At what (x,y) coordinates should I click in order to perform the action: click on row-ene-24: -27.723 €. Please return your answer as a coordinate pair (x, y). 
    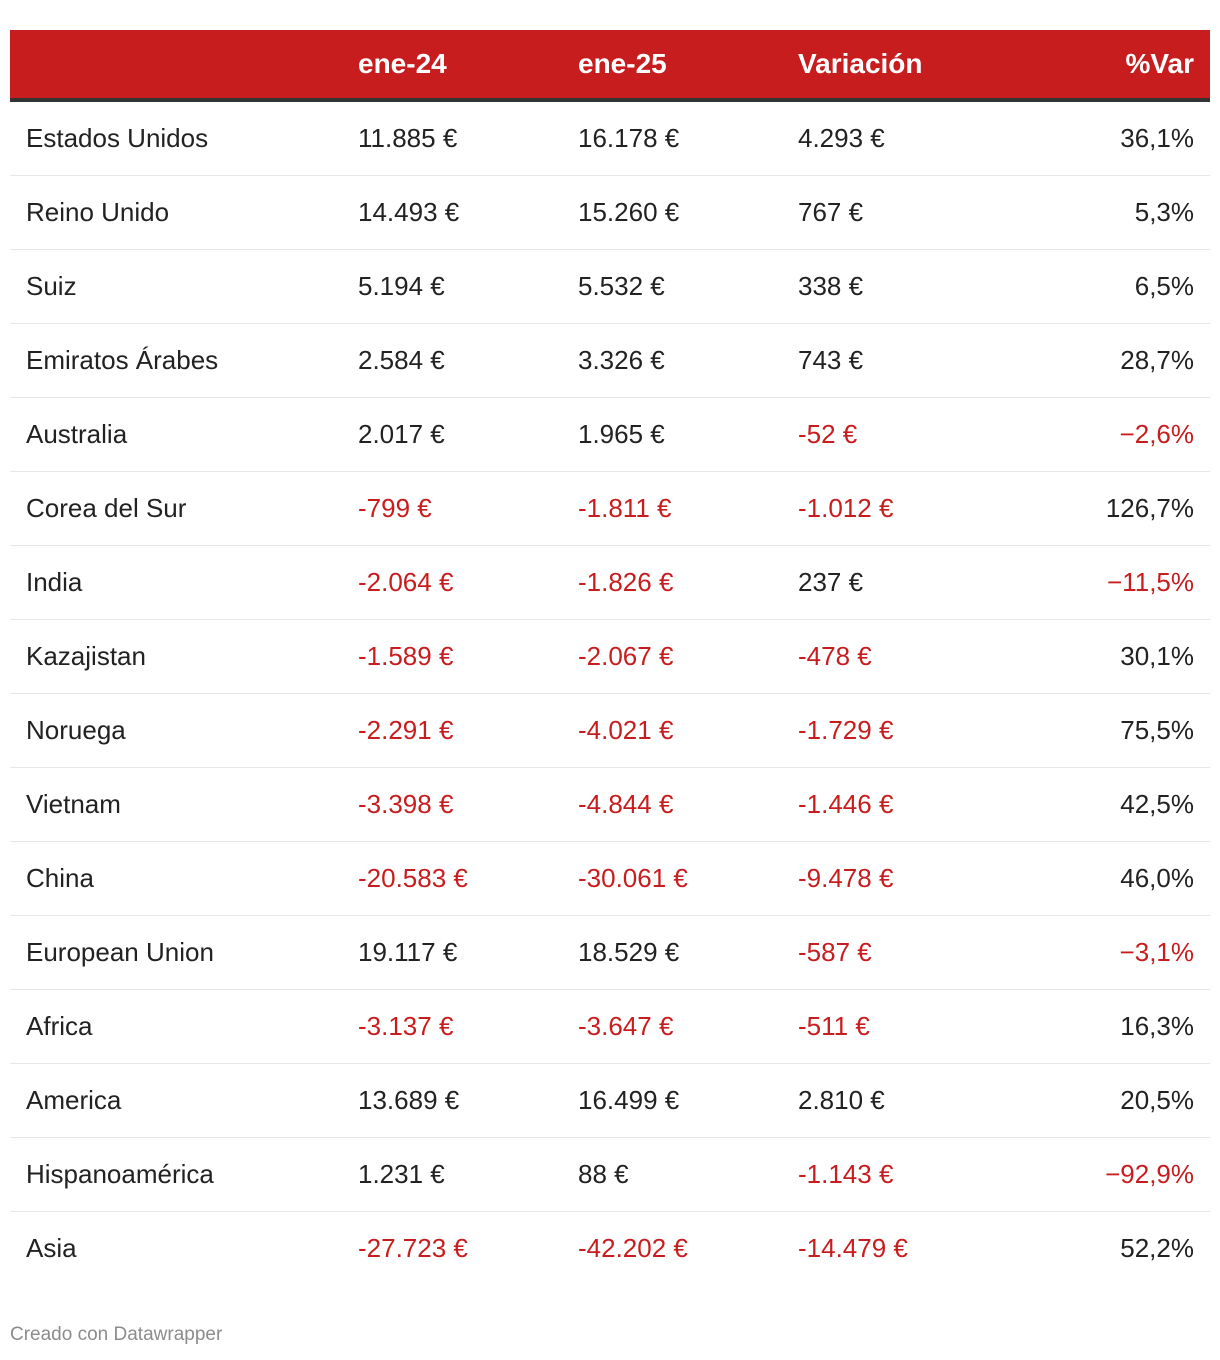
    Looking at the image, I should click on (413, 1248).